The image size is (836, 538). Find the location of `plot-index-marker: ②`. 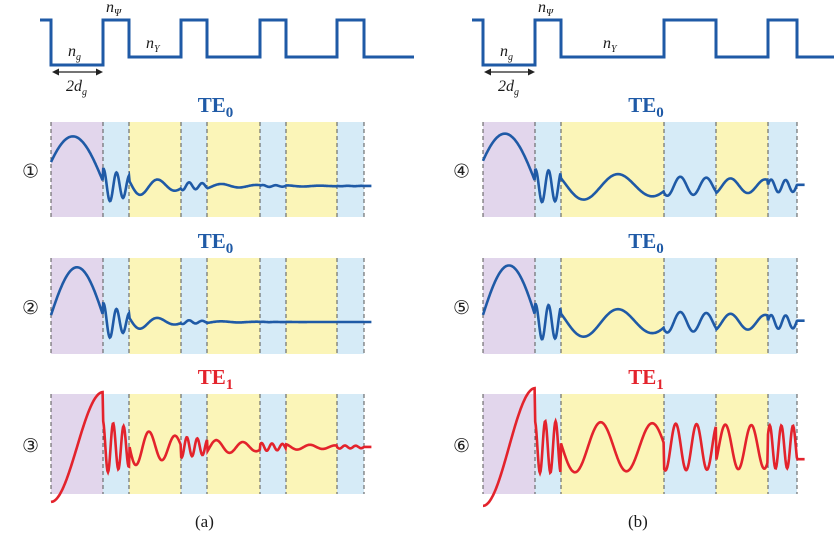

plot-index-marker: ② is located at coordinates (30, 308).